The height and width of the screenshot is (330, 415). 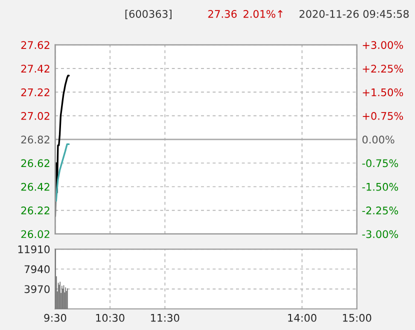 I want to click on y2-tick-label: +0.75%, so click(x=383, y=116).